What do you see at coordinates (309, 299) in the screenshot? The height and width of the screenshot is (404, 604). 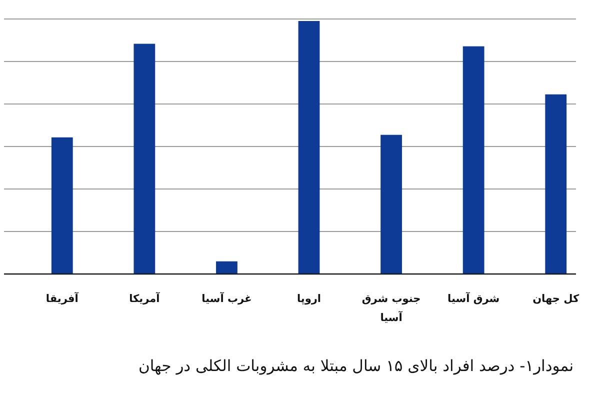 I see `x-tick-label: اروپا` at bounding box center [309, 299].